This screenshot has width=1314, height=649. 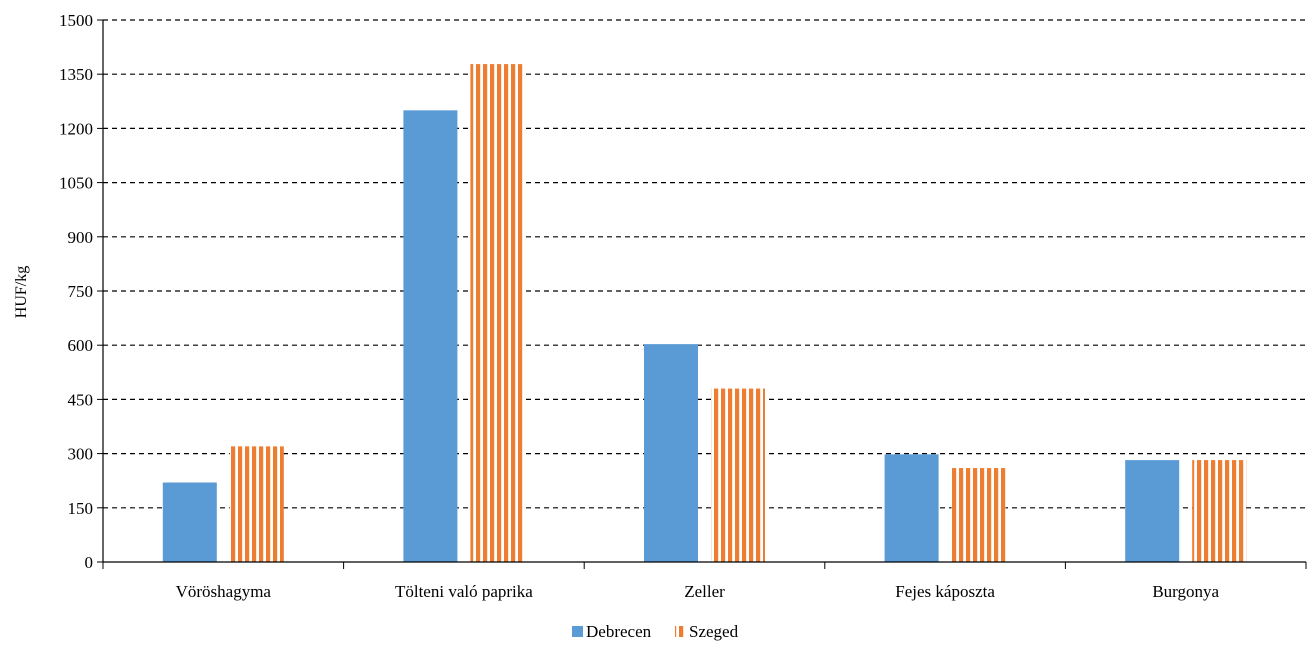 I want to click on x-tick-label: Fejes káposzta, so click(x=945, y=591).